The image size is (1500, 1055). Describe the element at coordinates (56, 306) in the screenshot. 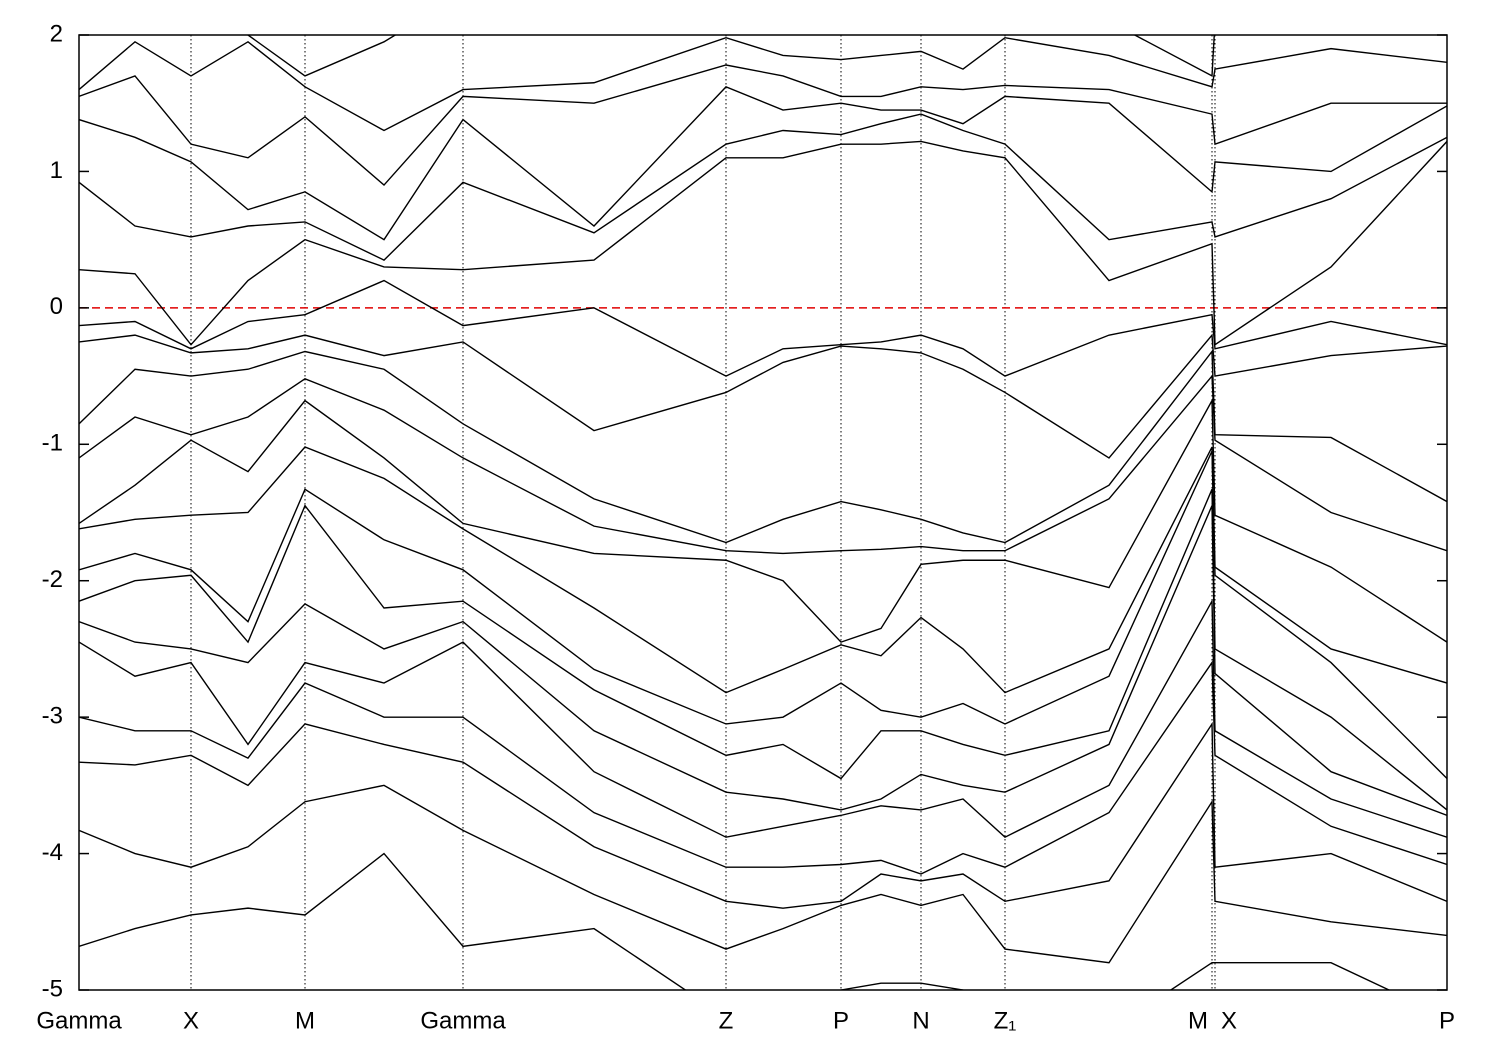

I see `y-tick-label: 0` at that location.